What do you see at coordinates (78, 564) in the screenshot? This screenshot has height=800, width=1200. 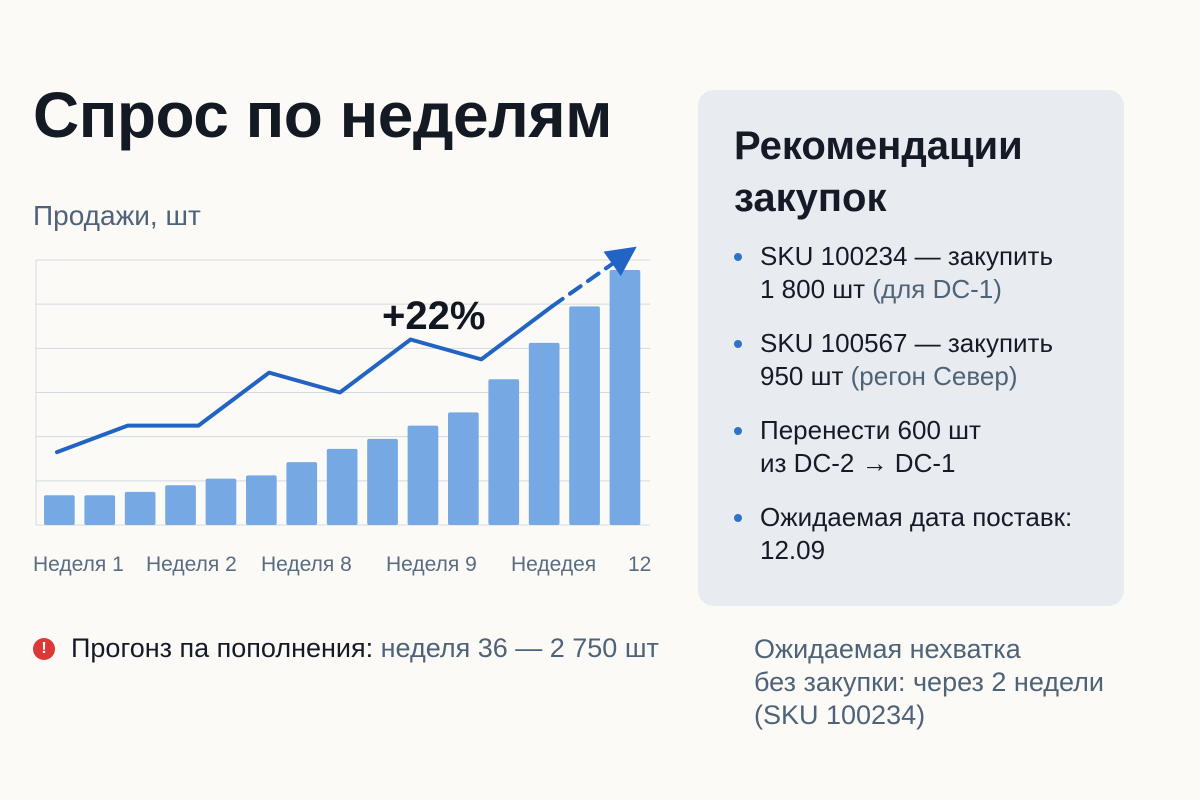 I see `x-tick-label: Неделя 1` at bounding box center [78, 564].